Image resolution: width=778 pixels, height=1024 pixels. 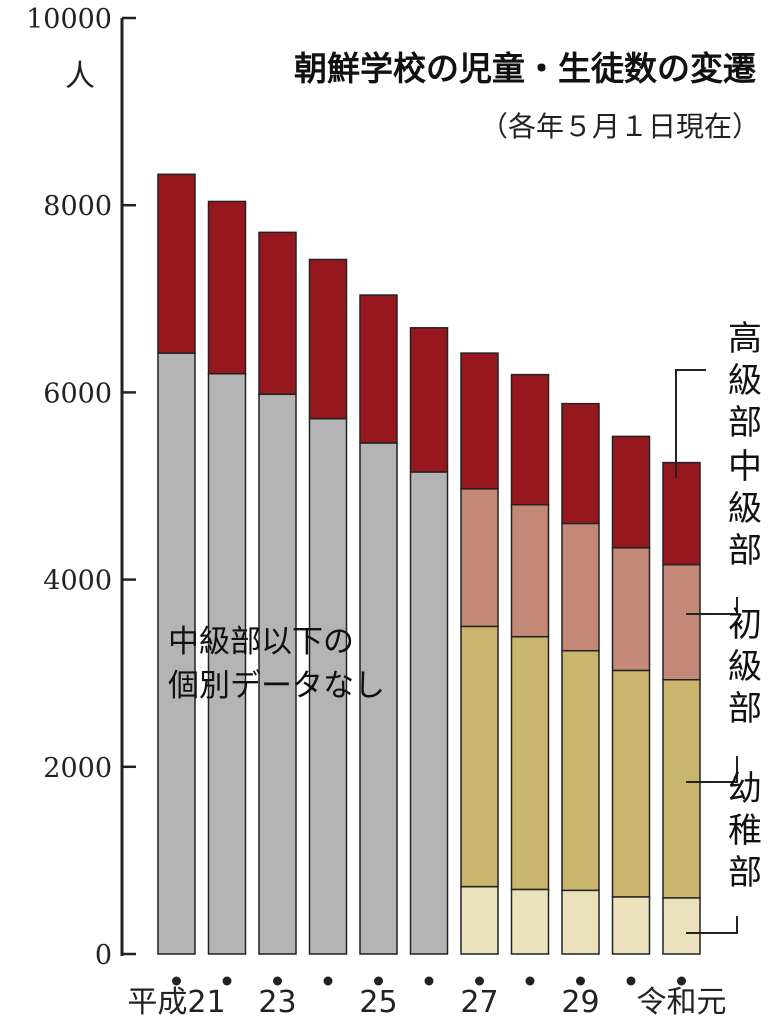 I want to click on y-axis-unit: 人, so click(x=80, y=76).